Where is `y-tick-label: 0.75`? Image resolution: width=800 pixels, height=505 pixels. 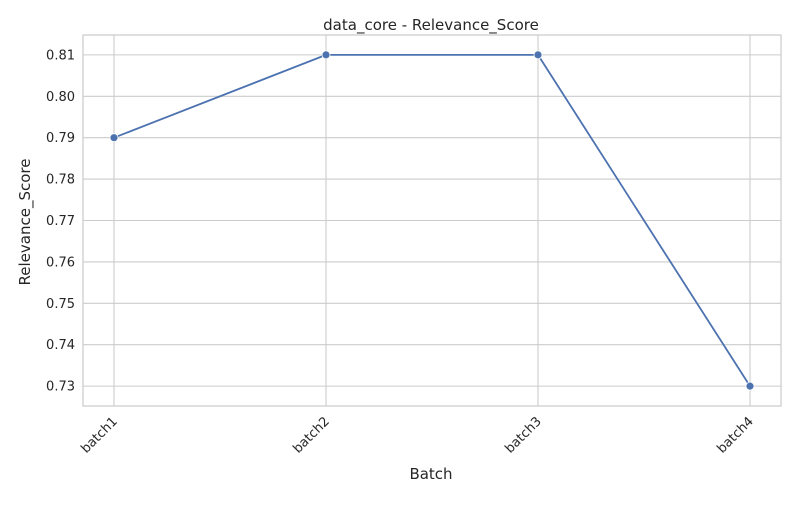 y-tick-label: 0.75 is located at coordinates (60, 304).